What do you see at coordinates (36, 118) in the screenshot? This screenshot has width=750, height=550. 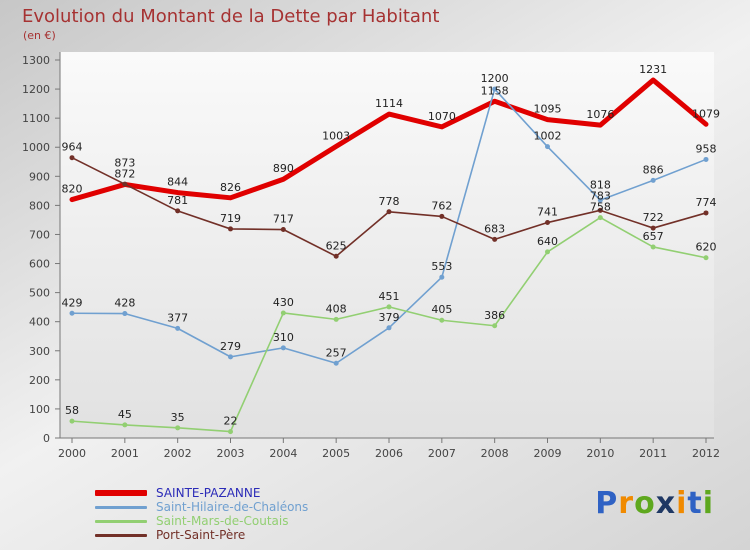 I see `y-tick-label: 1100` at bounding box center [36, 118].